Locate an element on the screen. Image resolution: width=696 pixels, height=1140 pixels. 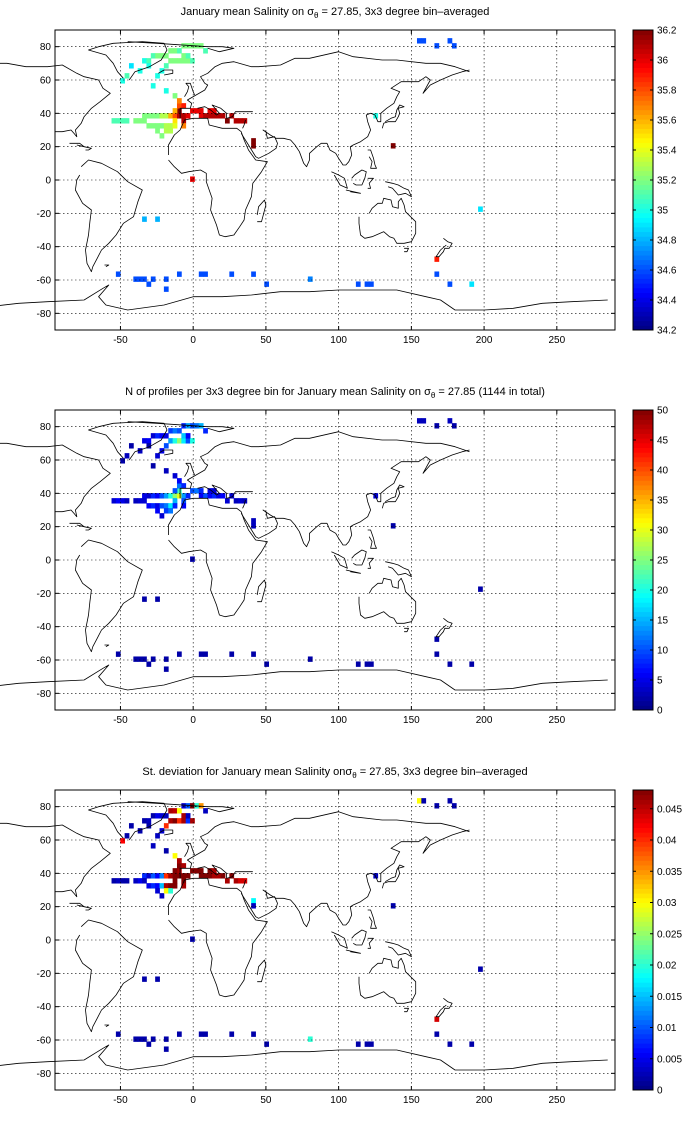
tick-label-x: 200 is located at coordinates (484, 340).